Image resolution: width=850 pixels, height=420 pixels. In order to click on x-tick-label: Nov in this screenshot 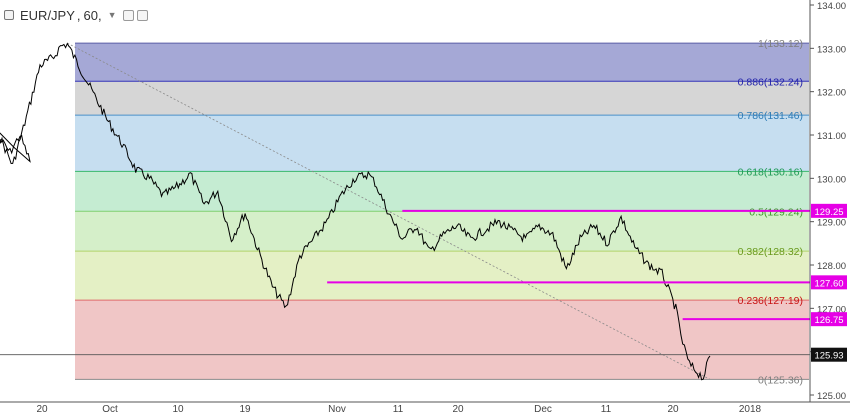, I will do `click(337, 409)`.